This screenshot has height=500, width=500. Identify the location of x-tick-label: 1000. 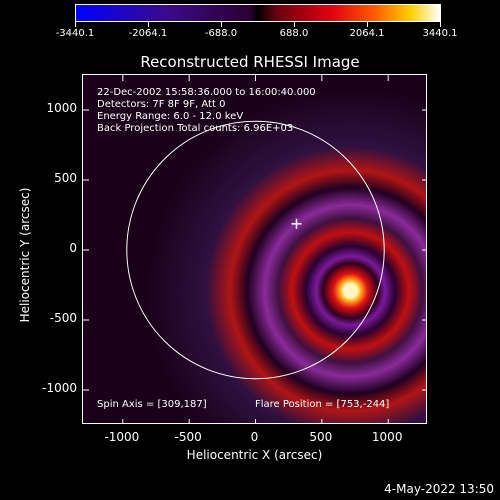
(387, 437).